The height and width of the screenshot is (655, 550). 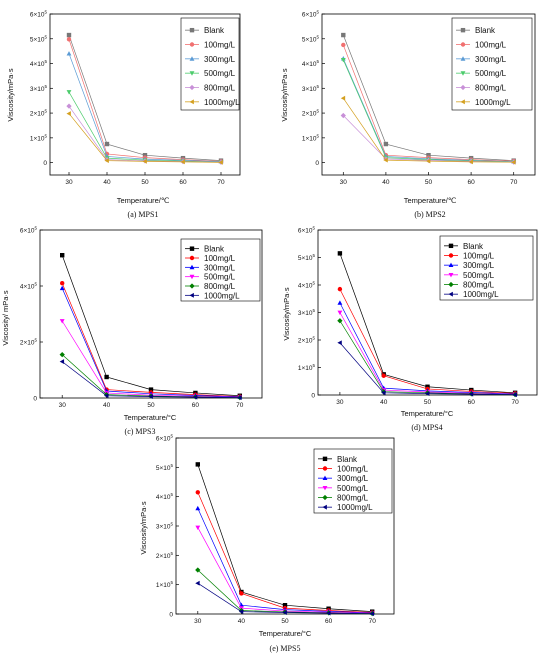 What do you see at coordinates (143, 527) in the screenshot?
I see `y-axis-label: Viscosity/mPa·s` at bounding box center [143, 527].